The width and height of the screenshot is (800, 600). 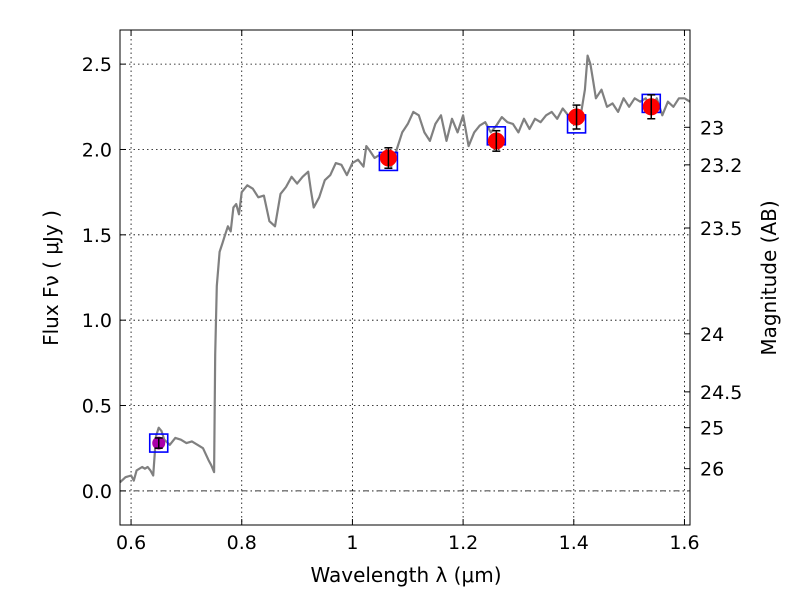 What do you see at coordinates (712, 335) in the screenshot?
I see `right-tick-label: 24` at bounding box center [712, 335].